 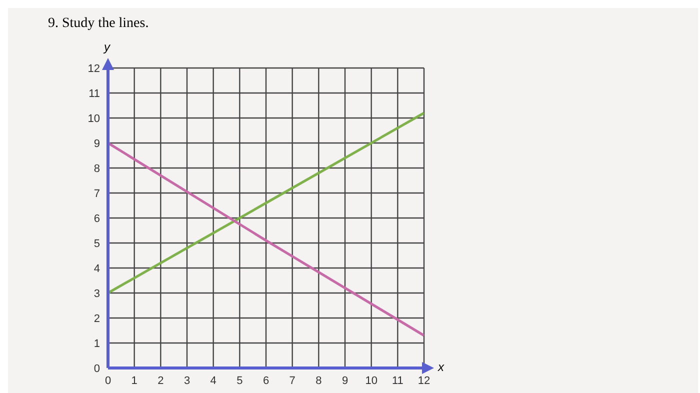 What do you see at coordinates (108, 380) in the screenshot?
I see `x-tick-label: 0` at bounding box center [108, 380].